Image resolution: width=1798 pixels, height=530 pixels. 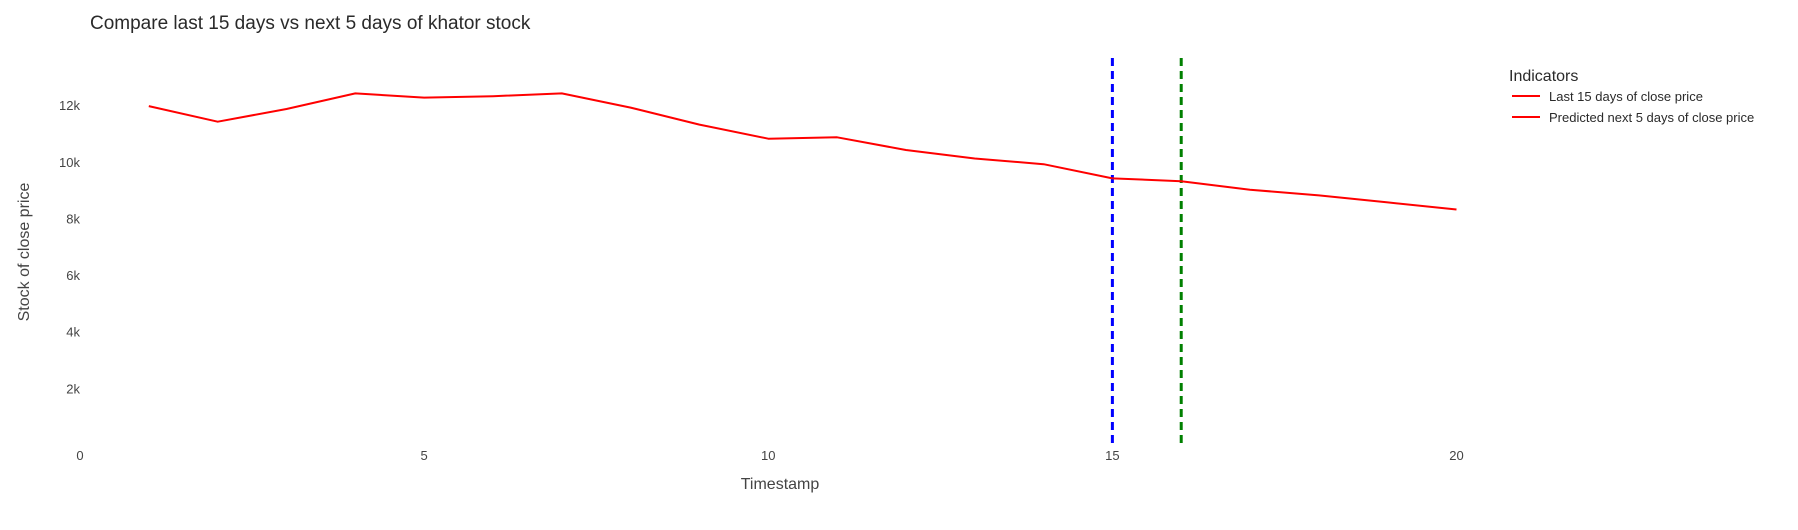 I want to click on y-tick-label: 2k, so click(x=73, y=388).